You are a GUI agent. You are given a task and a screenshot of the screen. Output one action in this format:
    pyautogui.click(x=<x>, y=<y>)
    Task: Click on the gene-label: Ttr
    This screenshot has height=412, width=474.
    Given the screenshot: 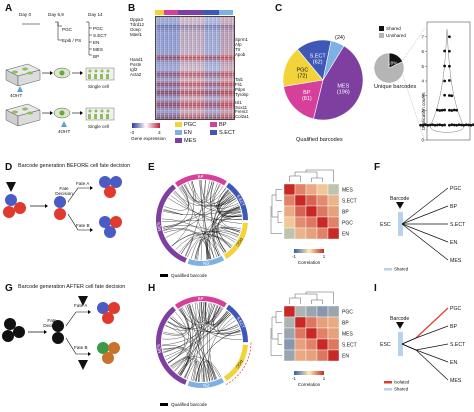 What is the action you would take?
    pyautogui.click(x=238, y=49)
    